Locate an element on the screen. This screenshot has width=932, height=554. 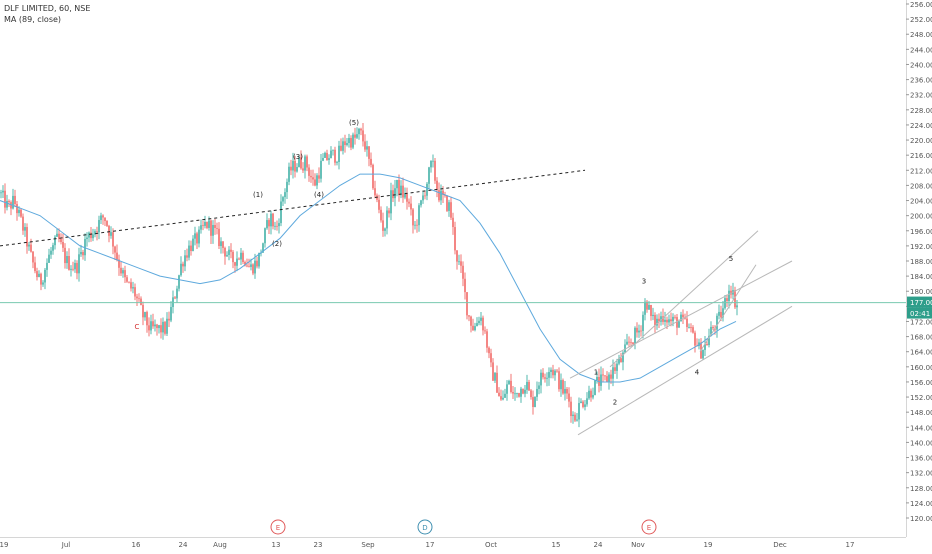
x-tick-label: Oct is located at coordinates (491, 545).